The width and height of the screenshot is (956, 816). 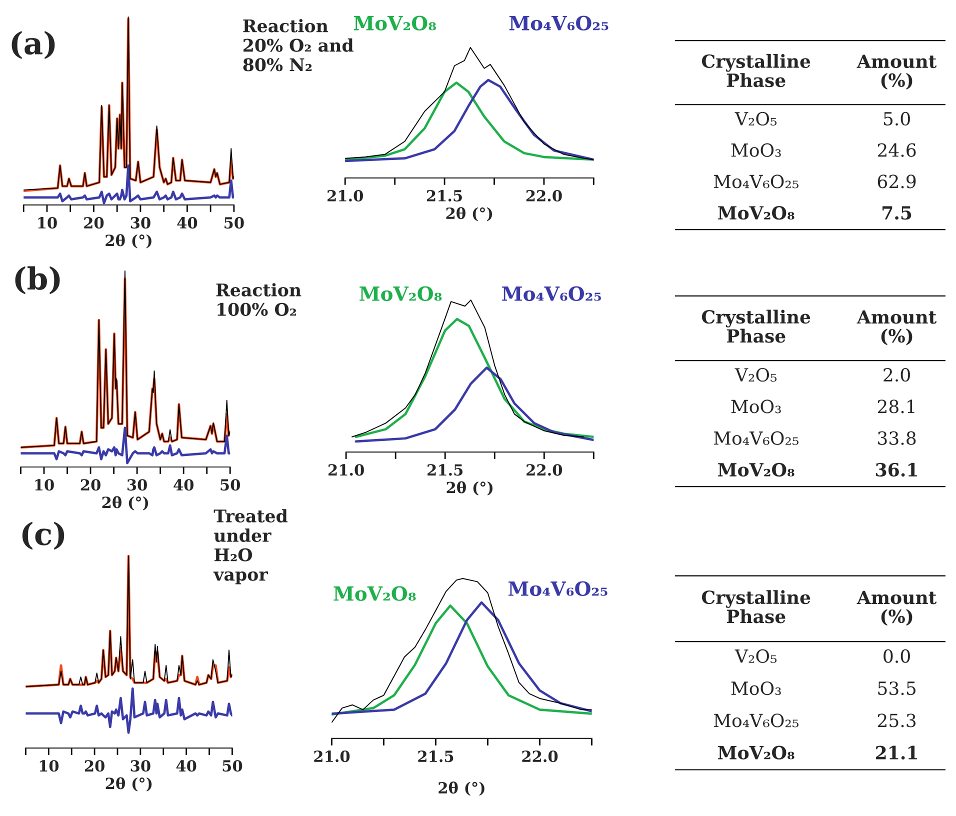 I want to click on text: 7.5, so click(x=897, y=213).